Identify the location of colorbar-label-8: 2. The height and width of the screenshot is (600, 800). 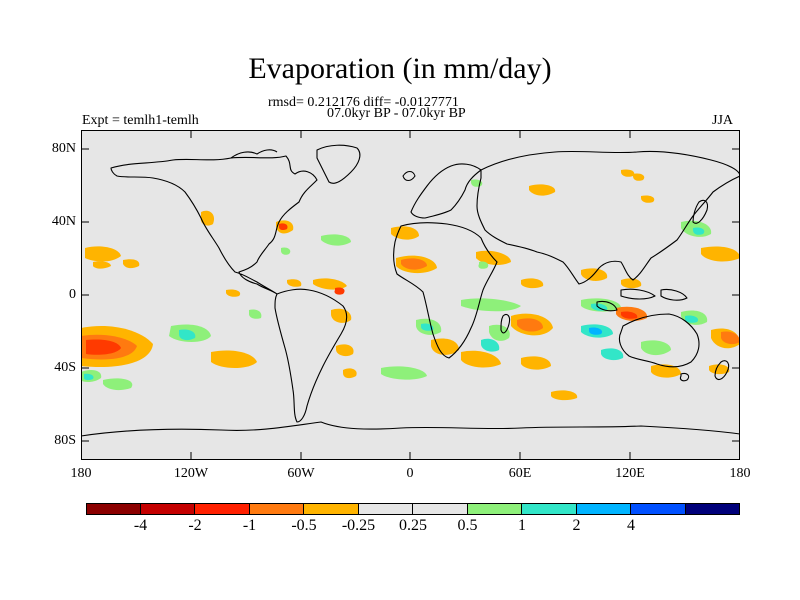
(576, 525).